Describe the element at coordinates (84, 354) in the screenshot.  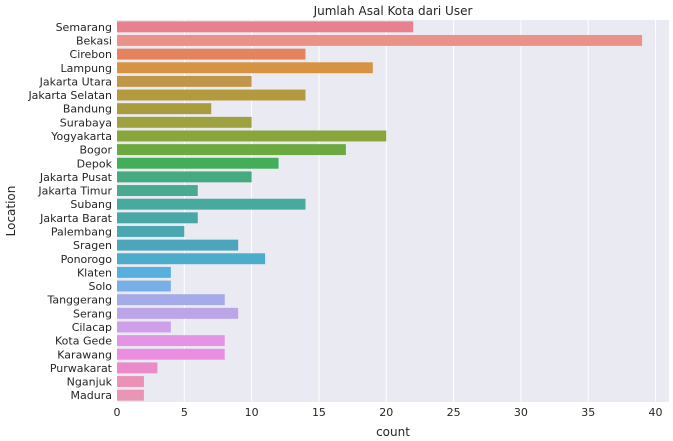
I see `y-tick-label: Karawang` at that location.